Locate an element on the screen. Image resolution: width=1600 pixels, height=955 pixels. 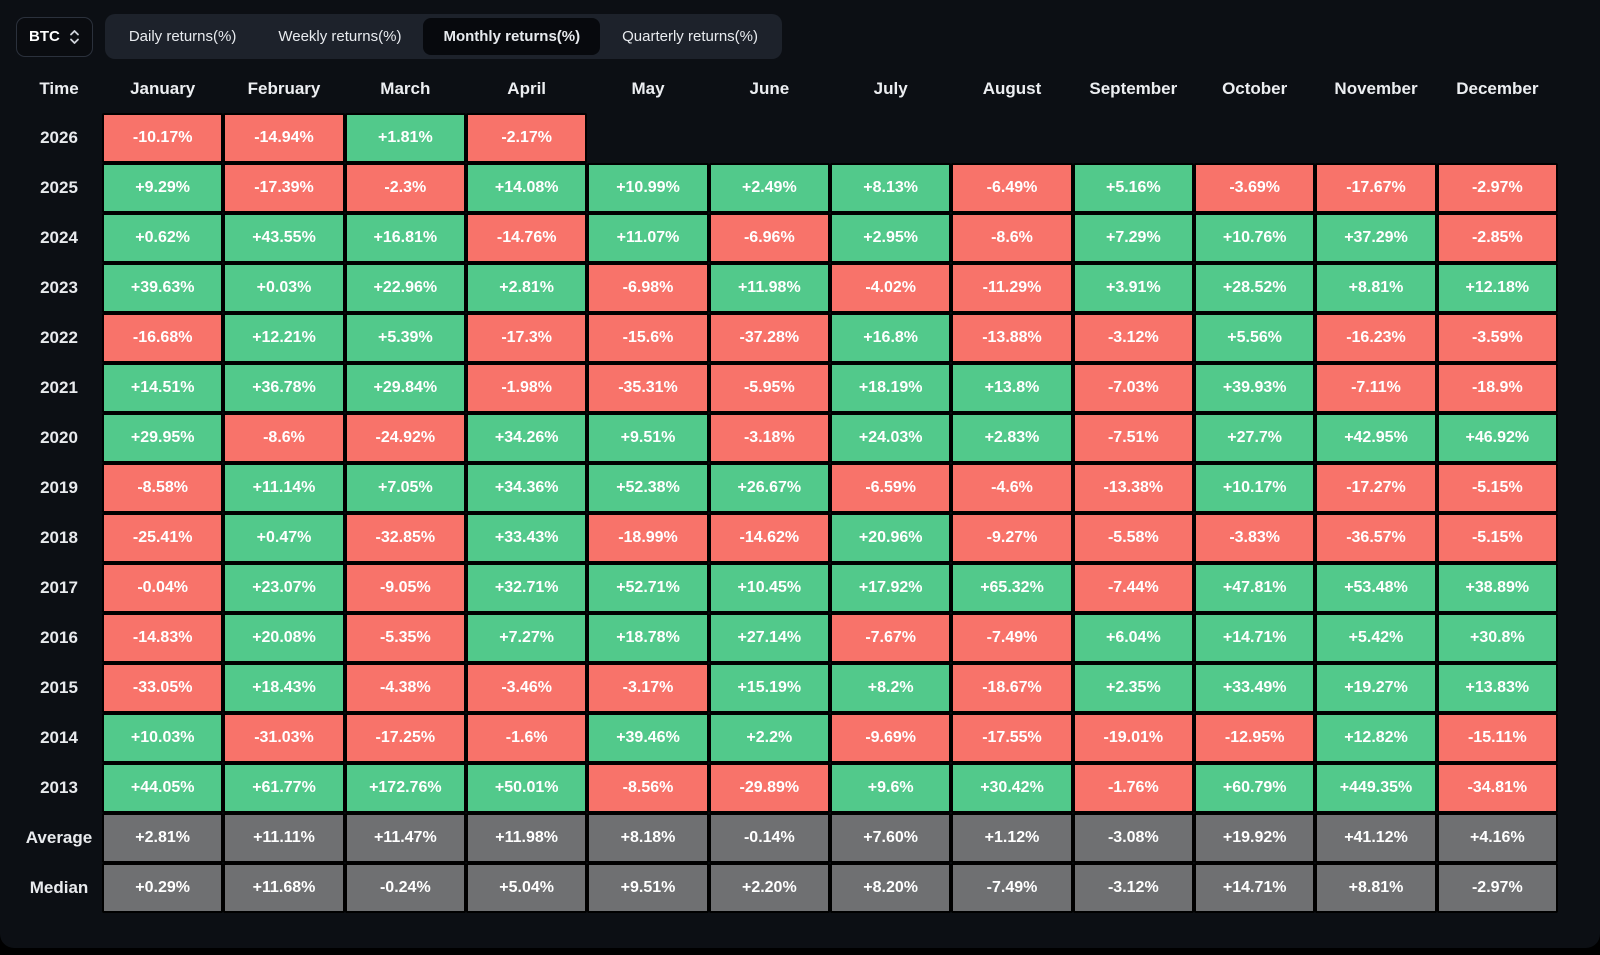
return-cell: -0.14% is located at coordinates (769, 838).